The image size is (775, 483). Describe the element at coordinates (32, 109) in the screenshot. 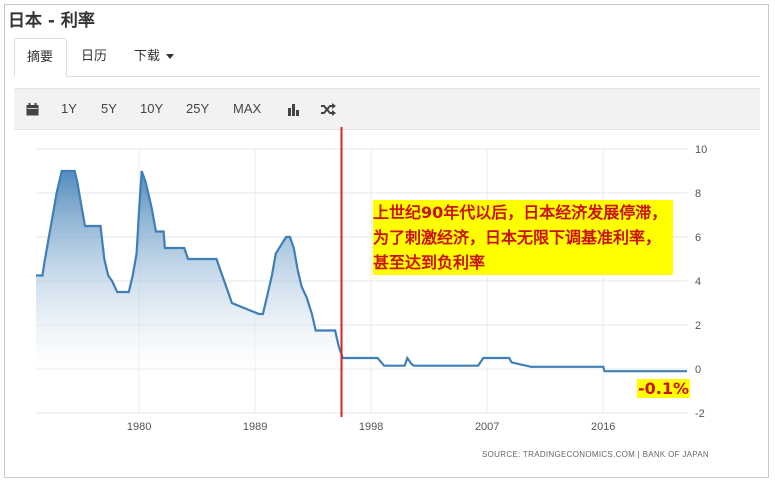

I see `calendar-icon` at that location.